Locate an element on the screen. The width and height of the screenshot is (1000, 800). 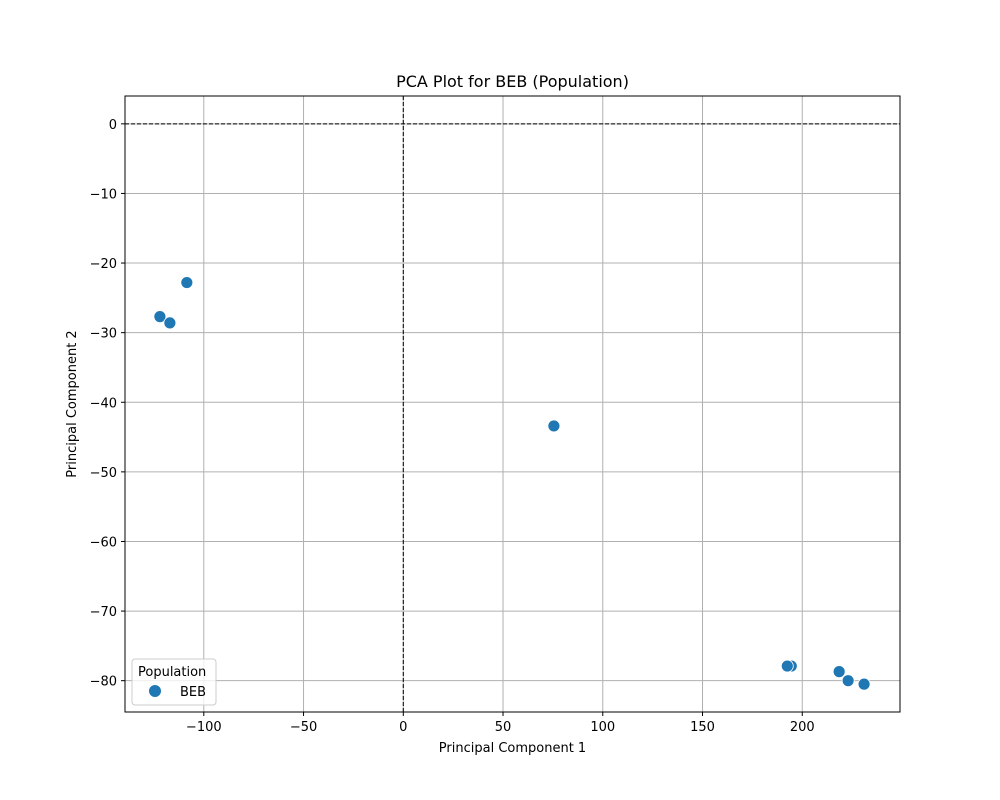
x-tick-label: 100 is located at coordinates (602, 727).